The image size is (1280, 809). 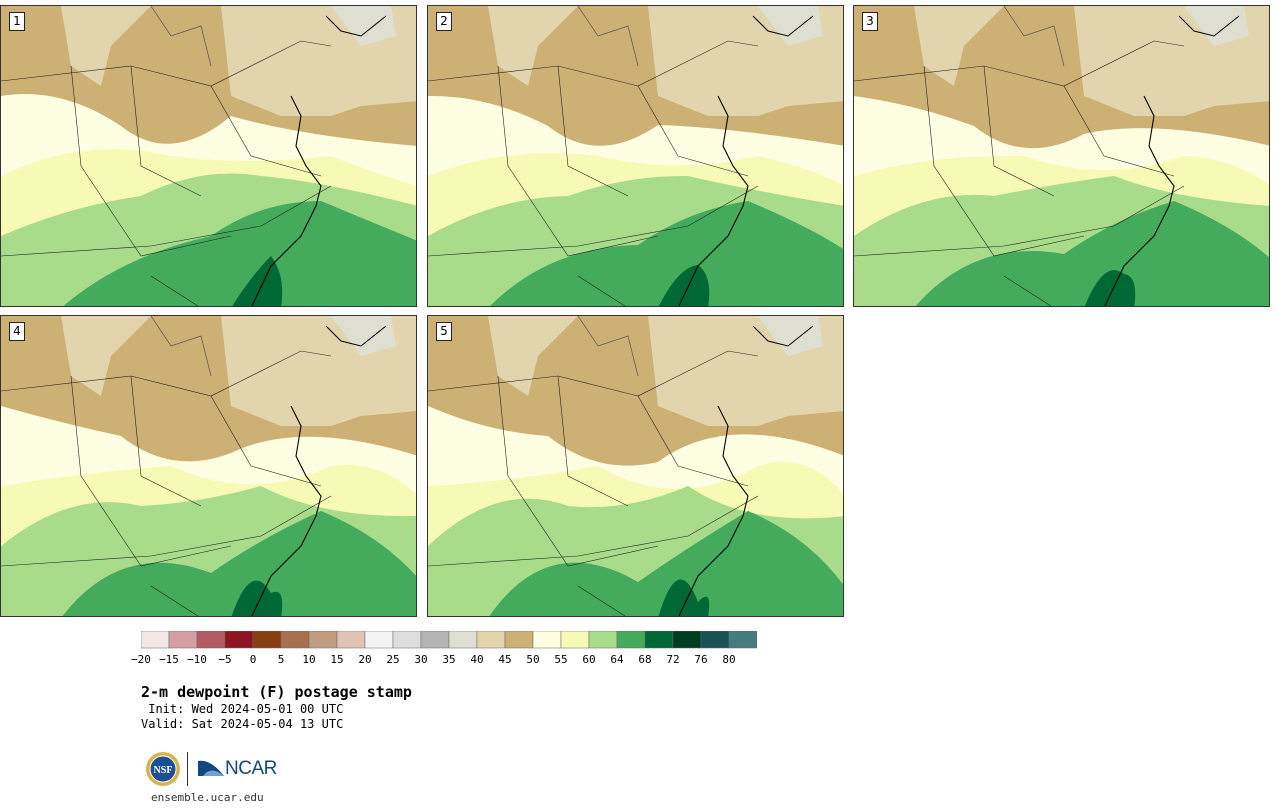 I want to click on colorbar-tick-label: 72, so click(x=673, y=659).